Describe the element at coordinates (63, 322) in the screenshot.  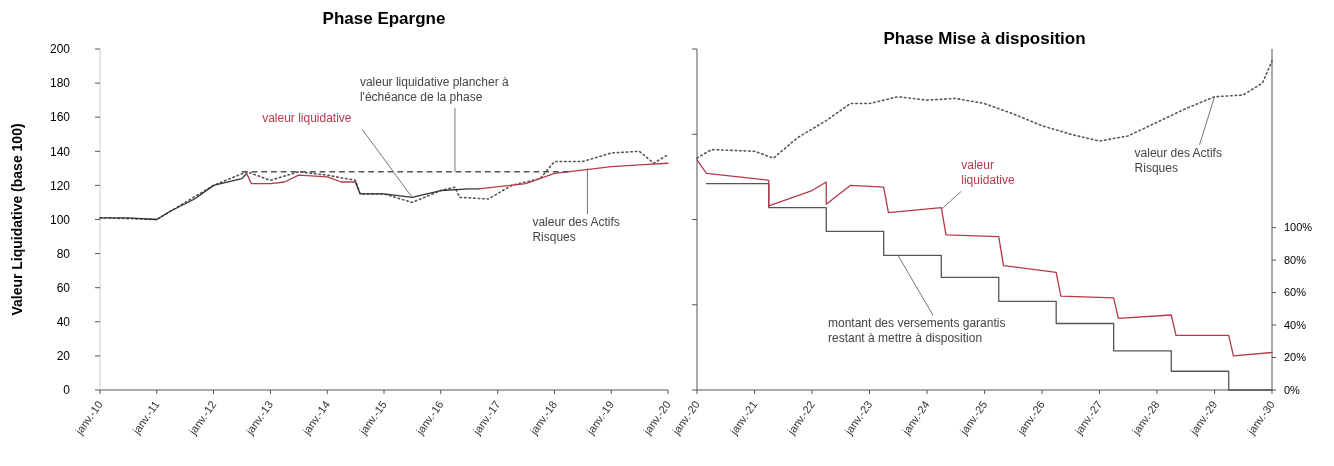
I see `y-tick-label: 40` at that location.